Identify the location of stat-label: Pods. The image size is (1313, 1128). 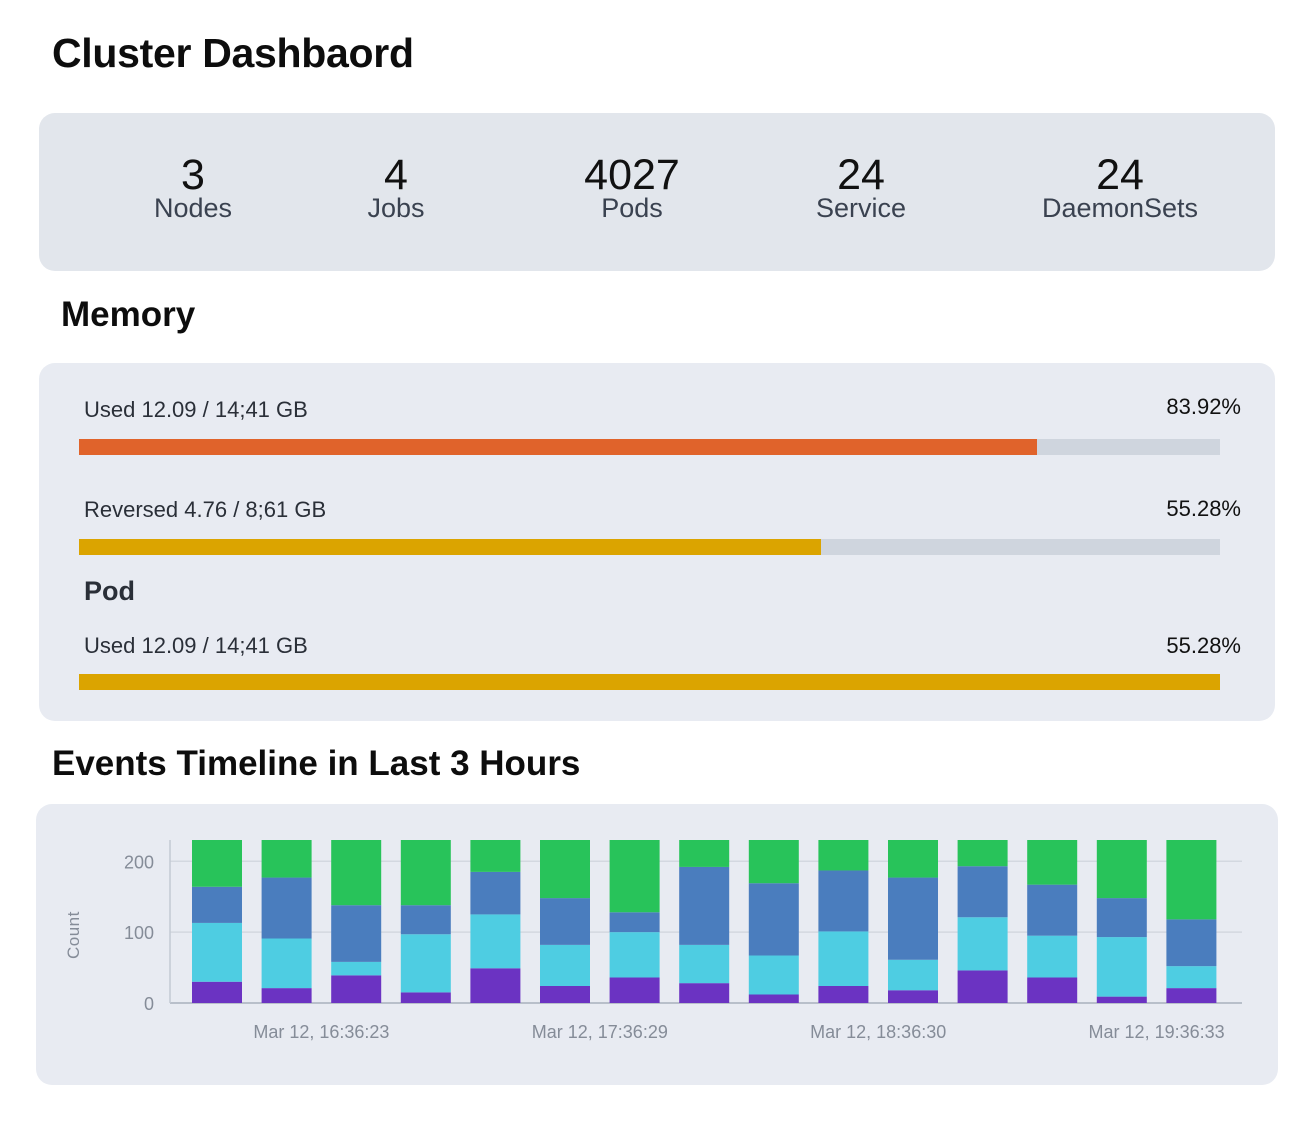
(632, 208).